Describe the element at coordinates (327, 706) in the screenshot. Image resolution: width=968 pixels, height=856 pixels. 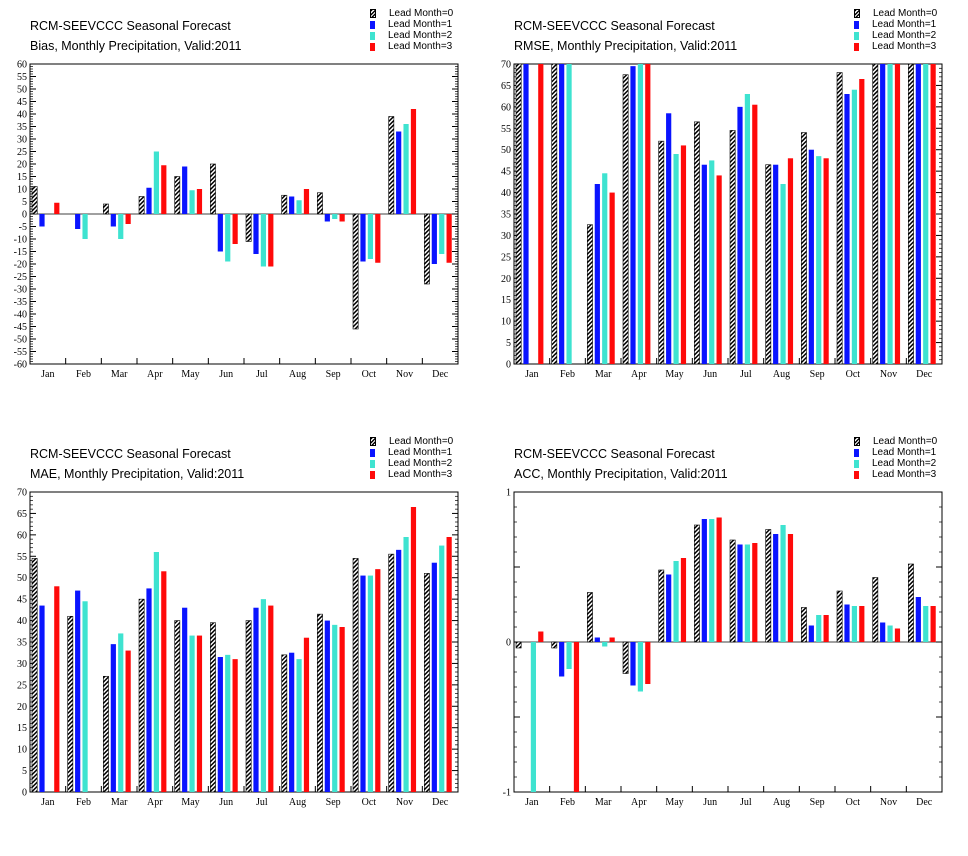
I see `bar-lead1-sep` at that location.